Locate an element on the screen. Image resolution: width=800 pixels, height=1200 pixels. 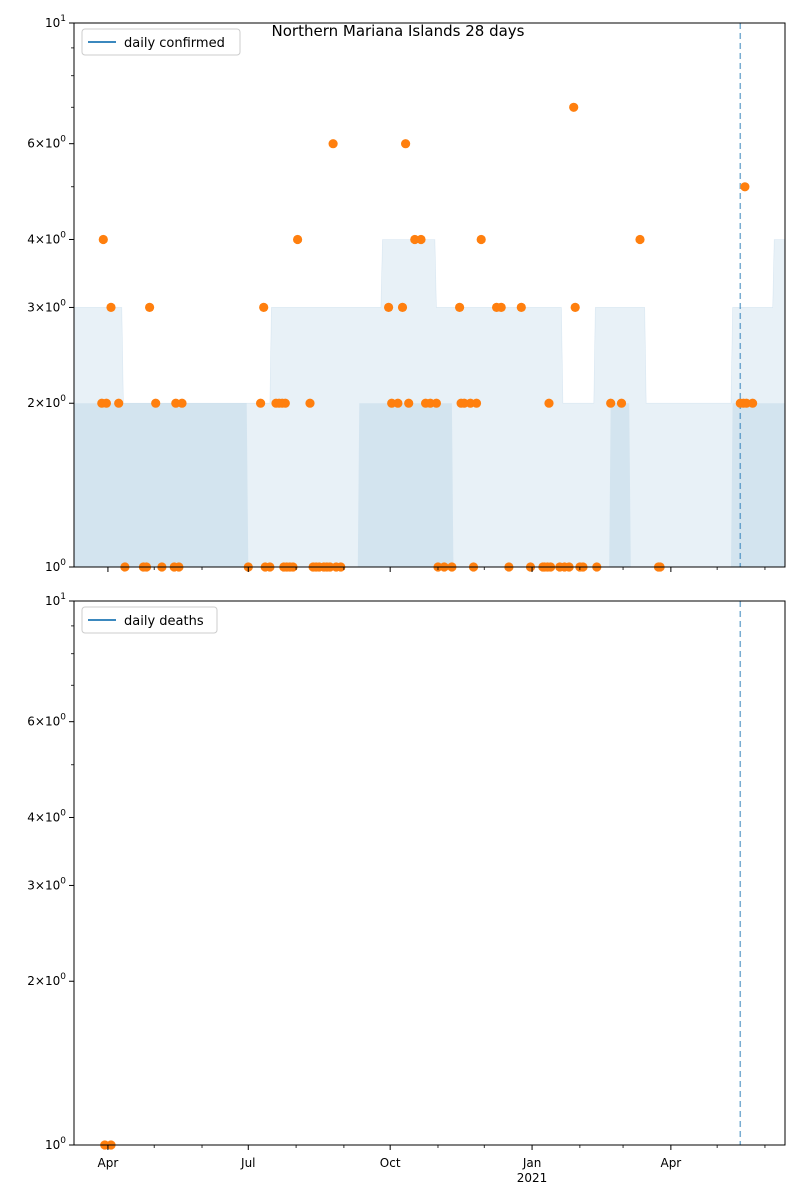
x-tick-label: Oct is located at coordinates (390, 1163).